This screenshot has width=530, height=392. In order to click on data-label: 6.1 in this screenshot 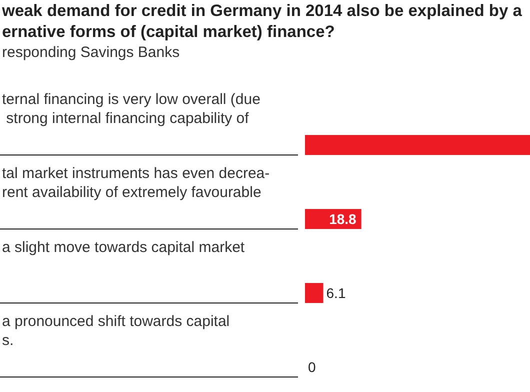, I will do `click(336, 293)`.